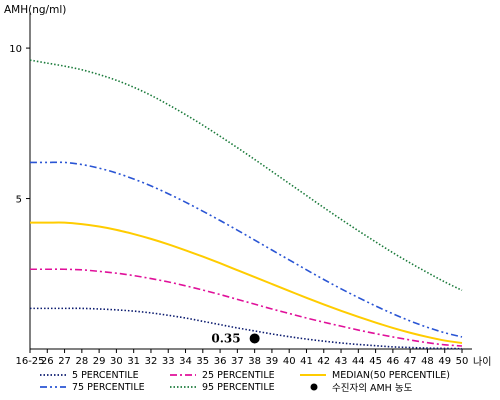  What do you see at coordinates (462, 361) in the screenshot?
I see `x-tick-label: 50` at bounding box center [462, 361].